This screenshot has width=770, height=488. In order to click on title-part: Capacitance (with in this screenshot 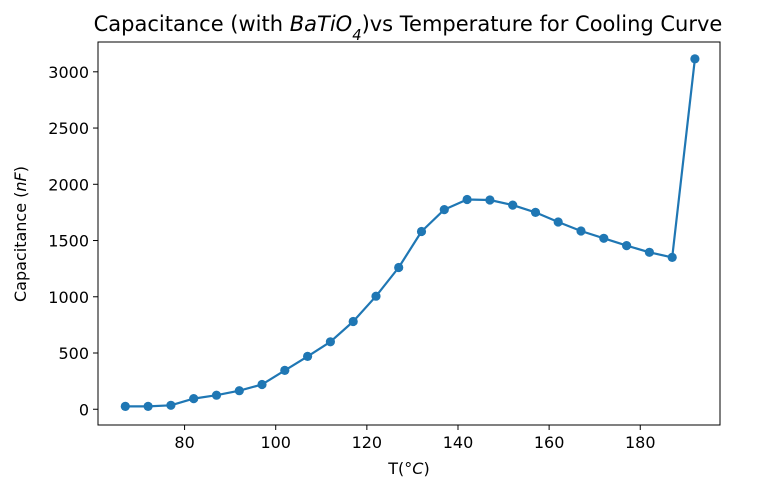, I will do `click(192, 24)`.